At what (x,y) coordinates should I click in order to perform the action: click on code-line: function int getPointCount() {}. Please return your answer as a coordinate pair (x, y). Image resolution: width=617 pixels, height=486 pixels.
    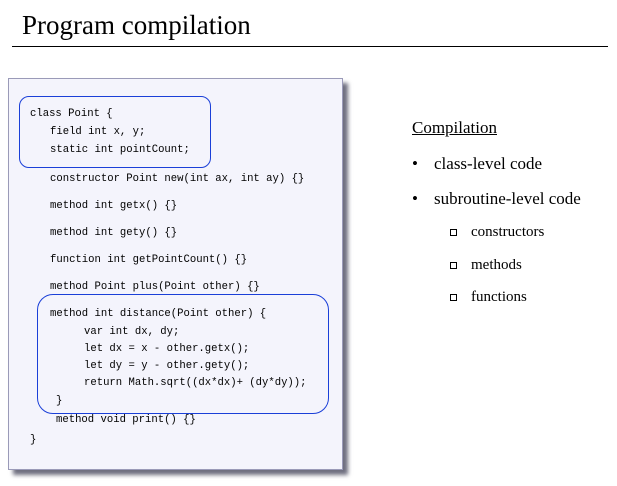
    Looking at the image, I should click on (149, 260).